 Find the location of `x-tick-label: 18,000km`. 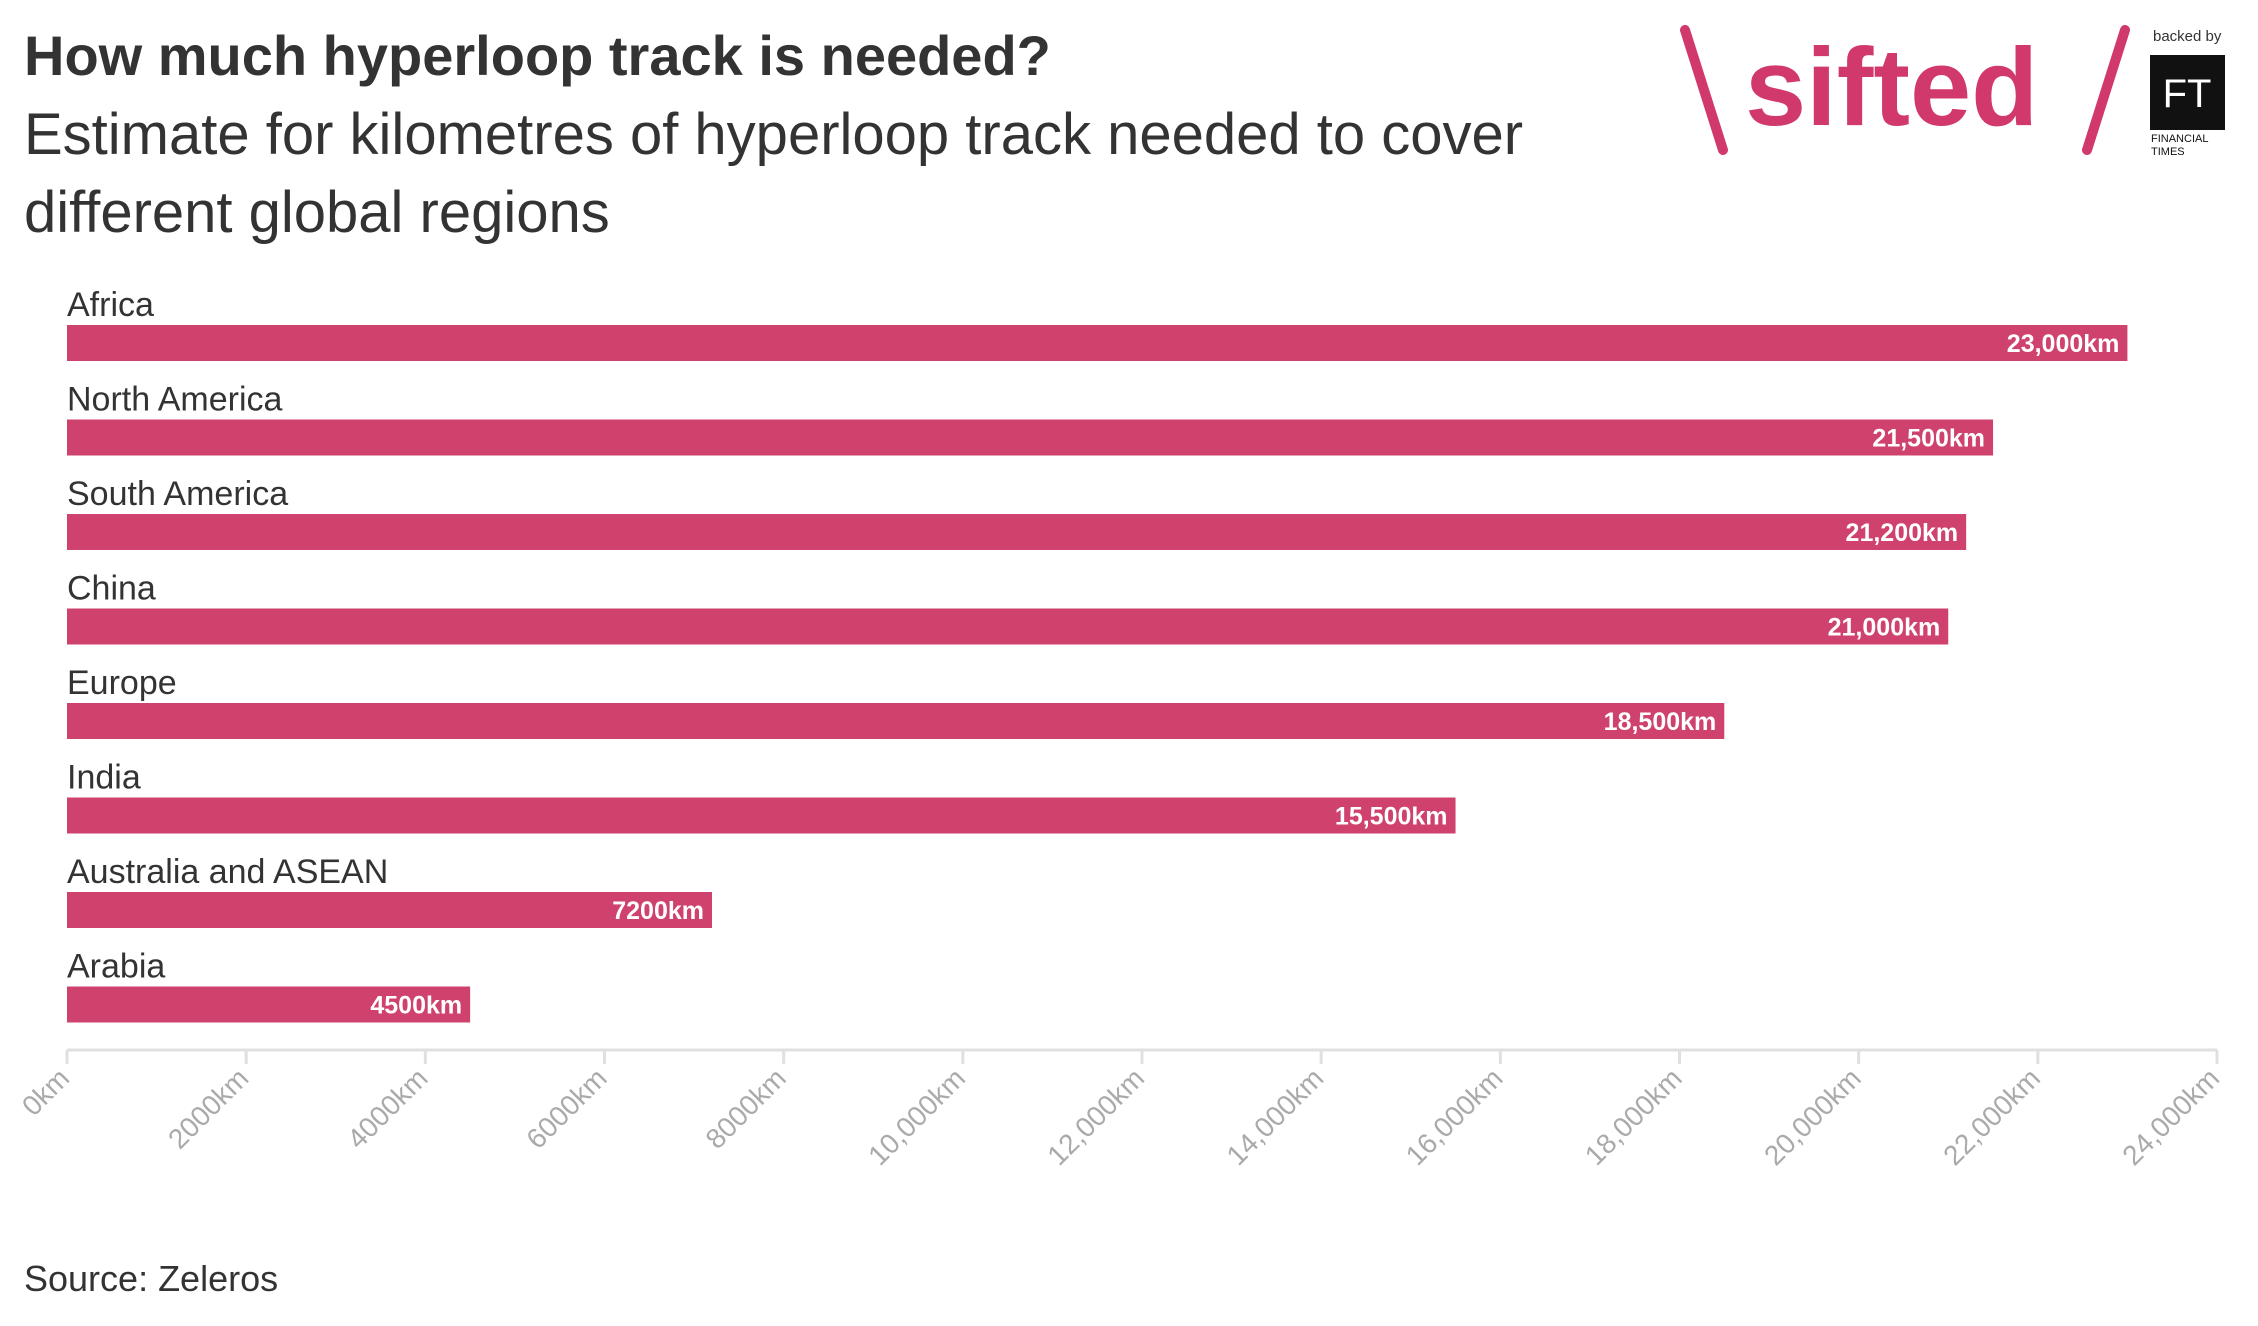

x-tick-label: 18,000km is located at coordinates (1633, 1116).